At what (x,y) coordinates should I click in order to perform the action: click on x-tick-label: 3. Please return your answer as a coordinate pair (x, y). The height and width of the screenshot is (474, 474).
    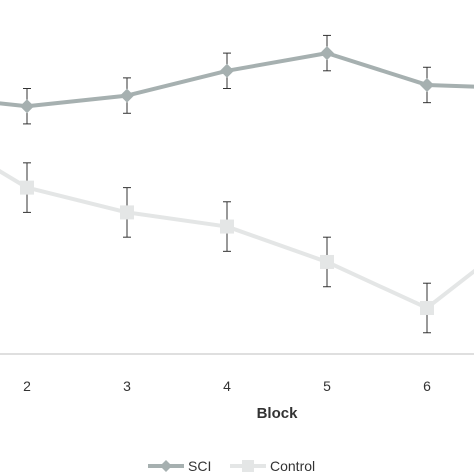
    Looking at the image, I should click on (127, 386).